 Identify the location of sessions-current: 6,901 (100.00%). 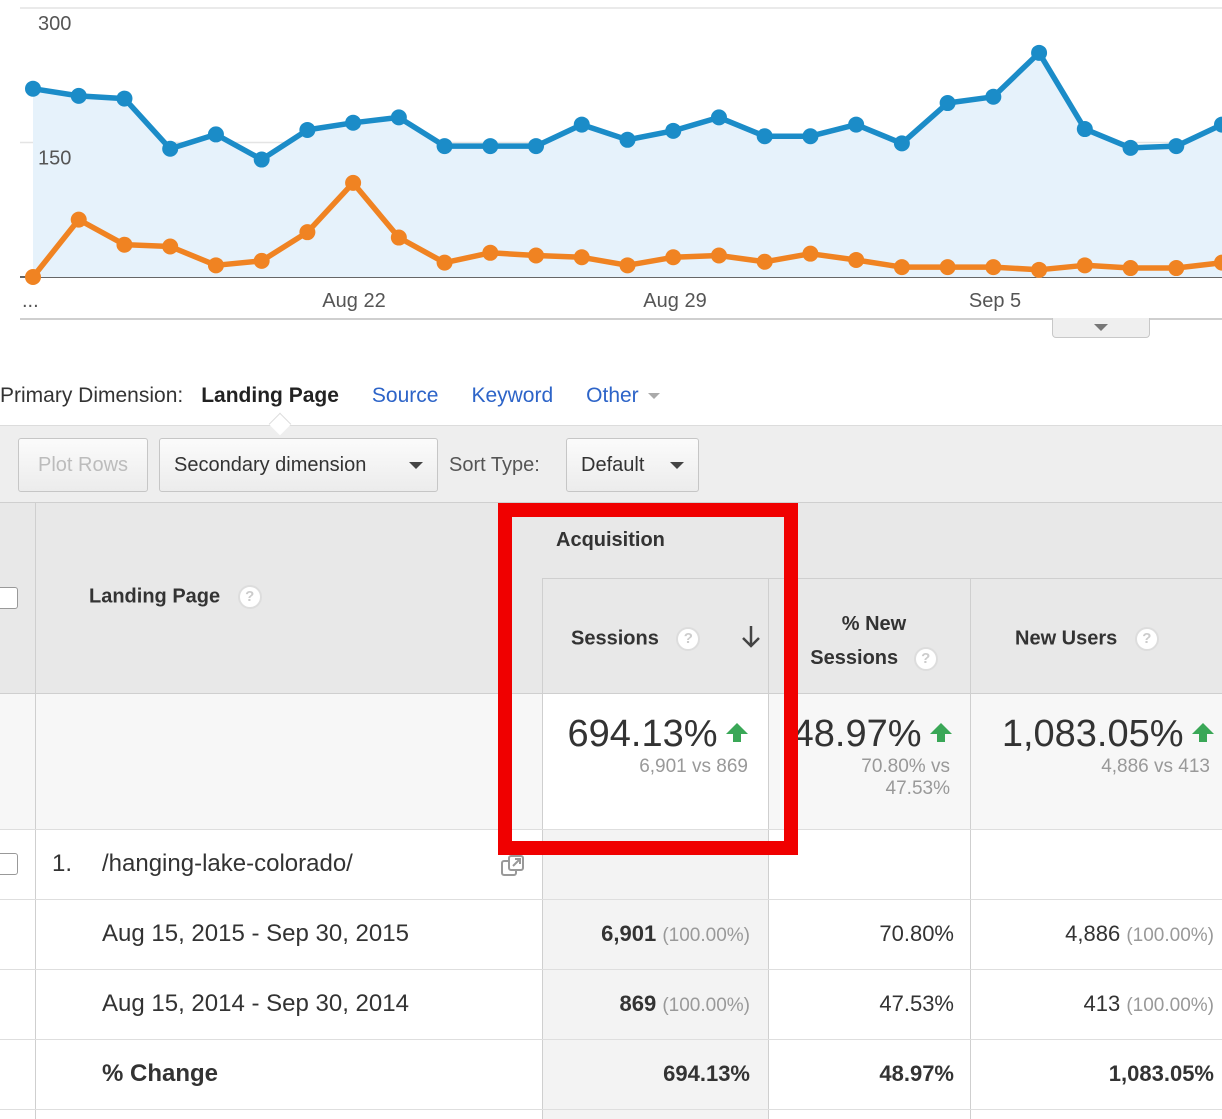
(646, 934).